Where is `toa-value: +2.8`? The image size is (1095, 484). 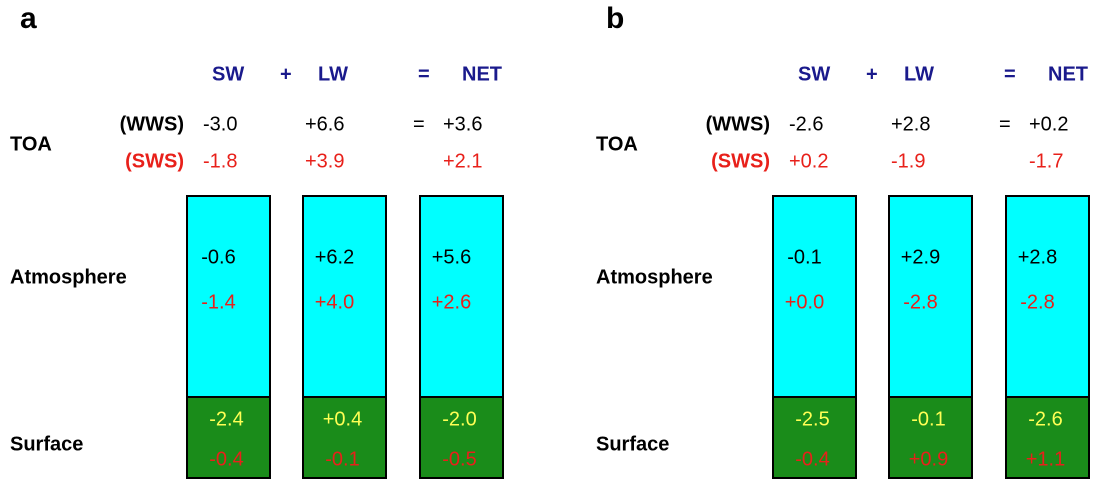
toa-value: +2.8 is located at coordinates (910, 124).